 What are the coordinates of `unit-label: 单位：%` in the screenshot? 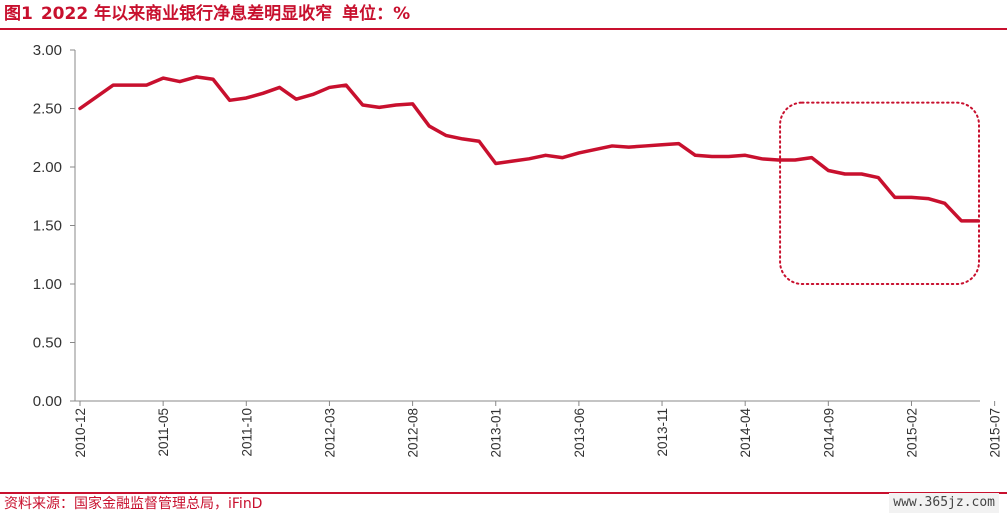 It's located at (376, 14).